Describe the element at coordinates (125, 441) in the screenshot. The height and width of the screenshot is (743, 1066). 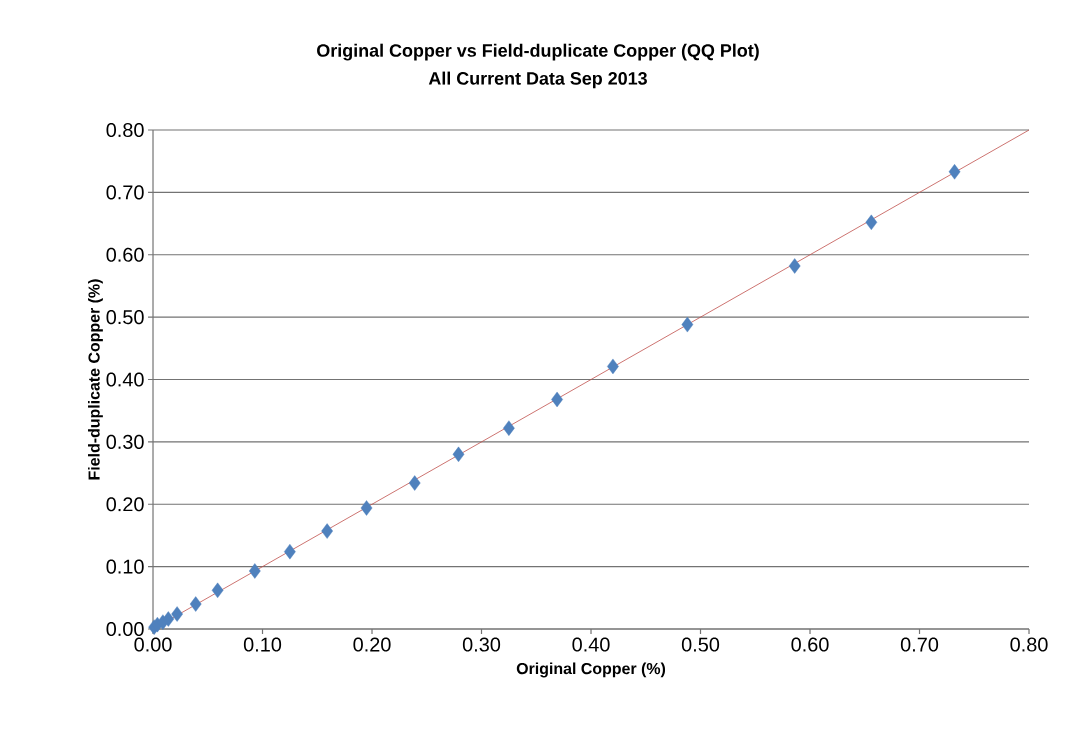
I see `y-tick-label: 0.30` at that location.